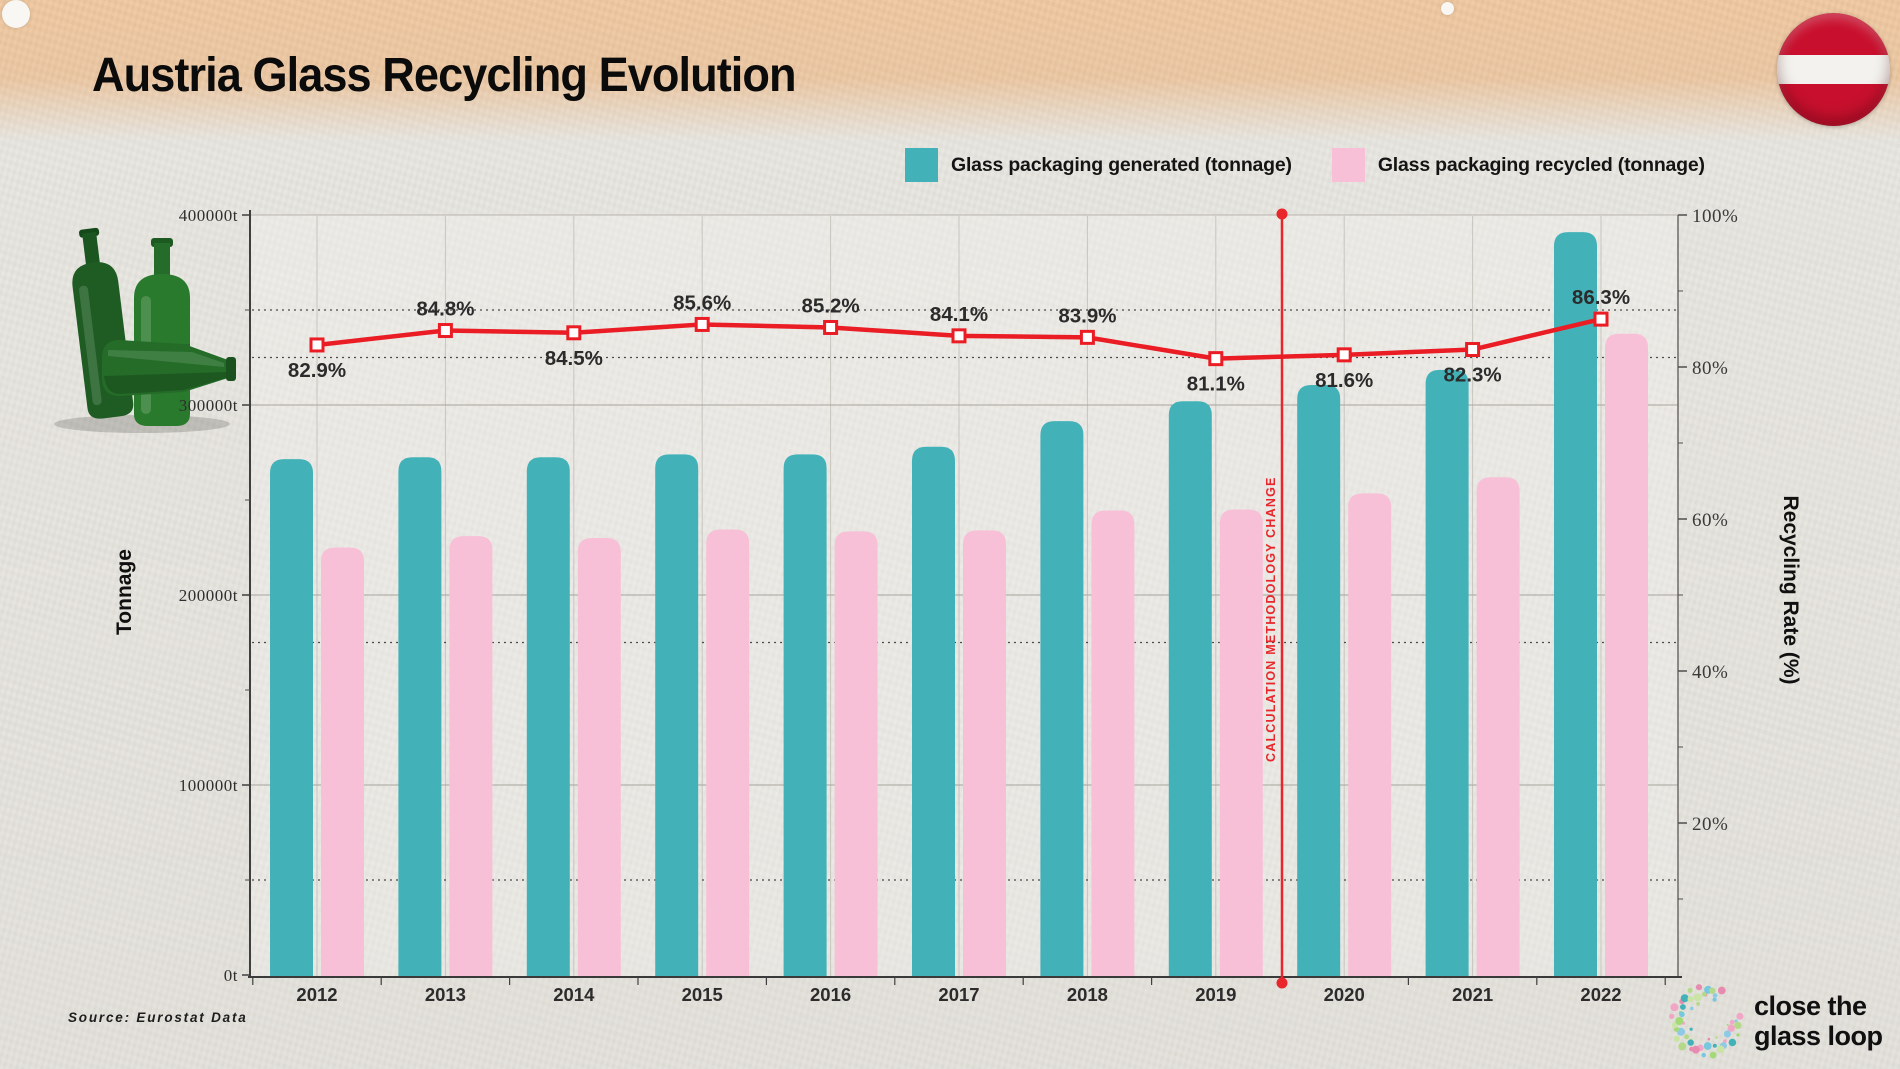 The height and width of the screenshot is (1069, 1900). I want to click on x-axis-year-label: 2019, so click(1215, 994).